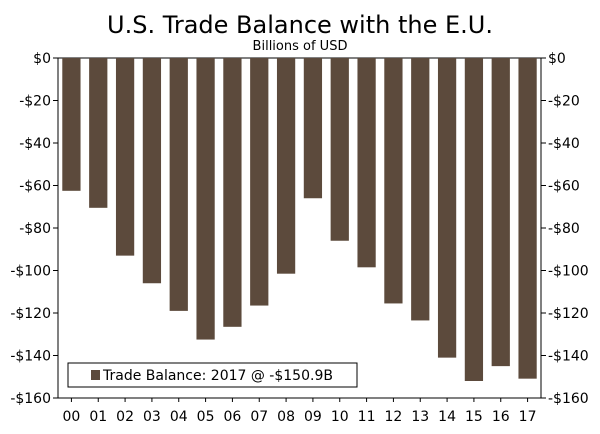 The image size is (600, 434). I want to click on y-tick-label-right: -$120, so click(568, 314).